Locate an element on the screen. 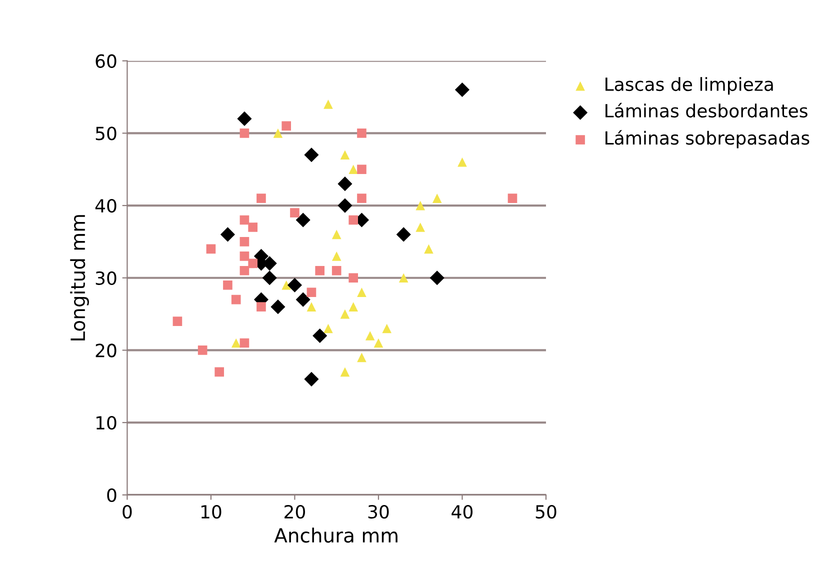 The height and width of the screenshot is (585, 826). y-tick-label: 20 is located at coordinates (106, 351).